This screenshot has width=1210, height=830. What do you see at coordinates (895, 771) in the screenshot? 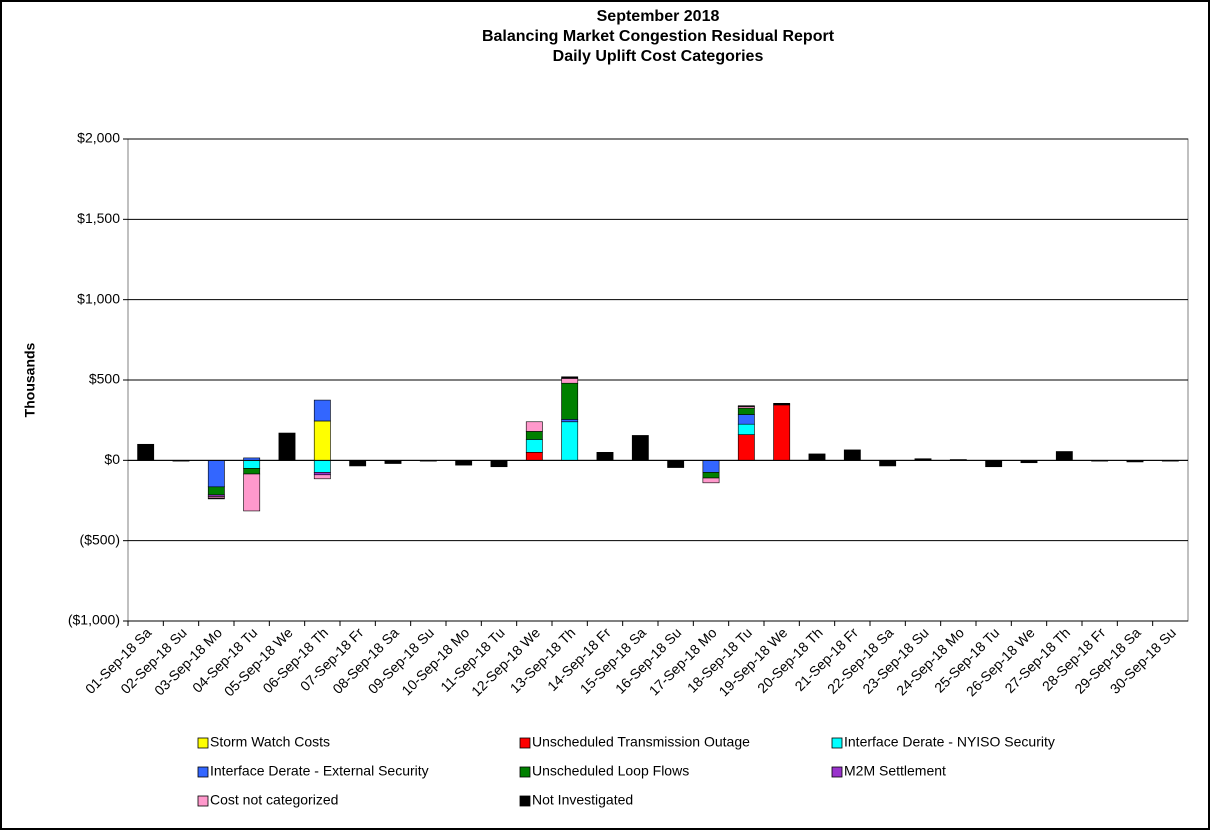
I see `legend-label: M2M Settlement` at bounding box center [895, 771].